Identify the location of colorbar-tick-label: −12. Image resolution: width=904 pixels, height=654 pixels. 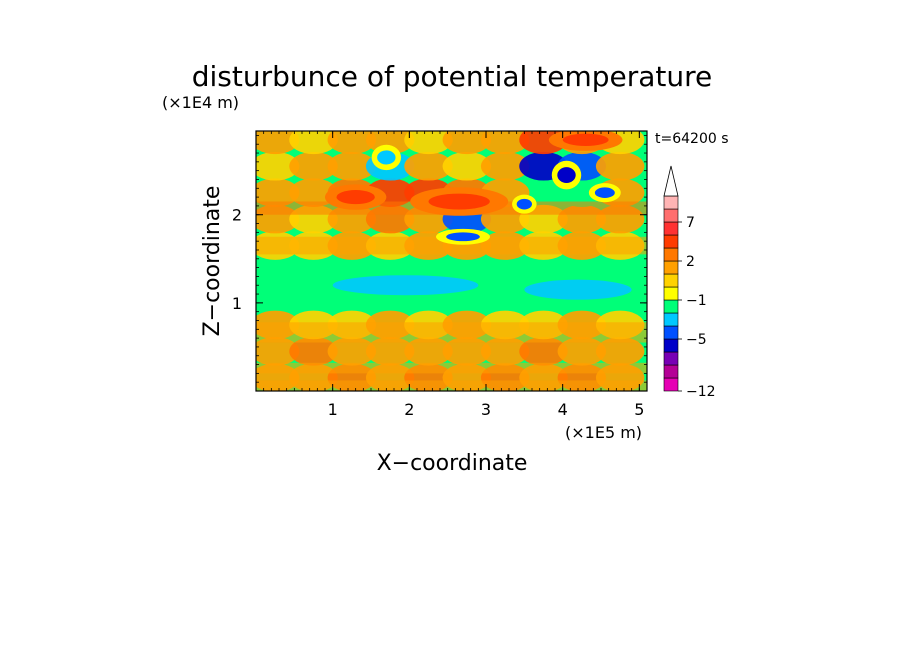
(701, 392).